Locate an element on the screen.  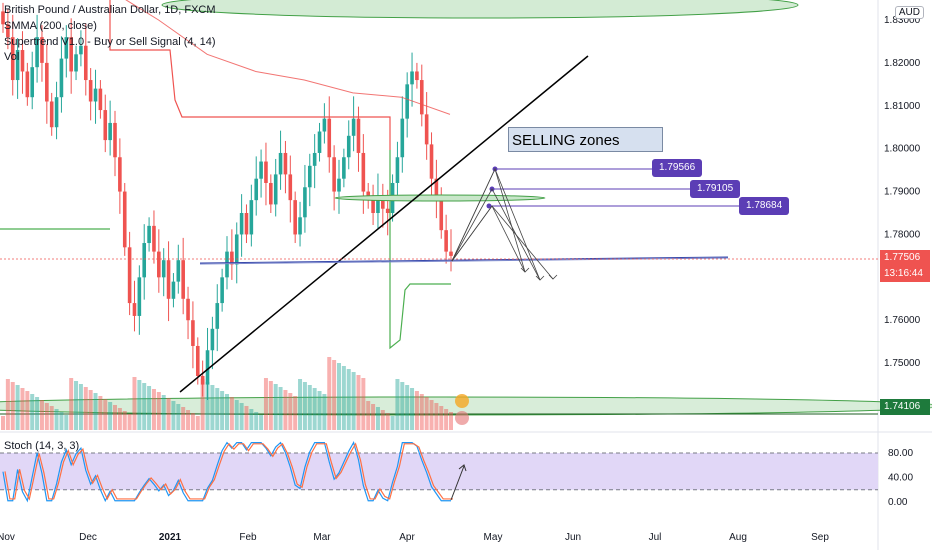
level-badge-1: 1.79566 is located at coordinates (677, 168).